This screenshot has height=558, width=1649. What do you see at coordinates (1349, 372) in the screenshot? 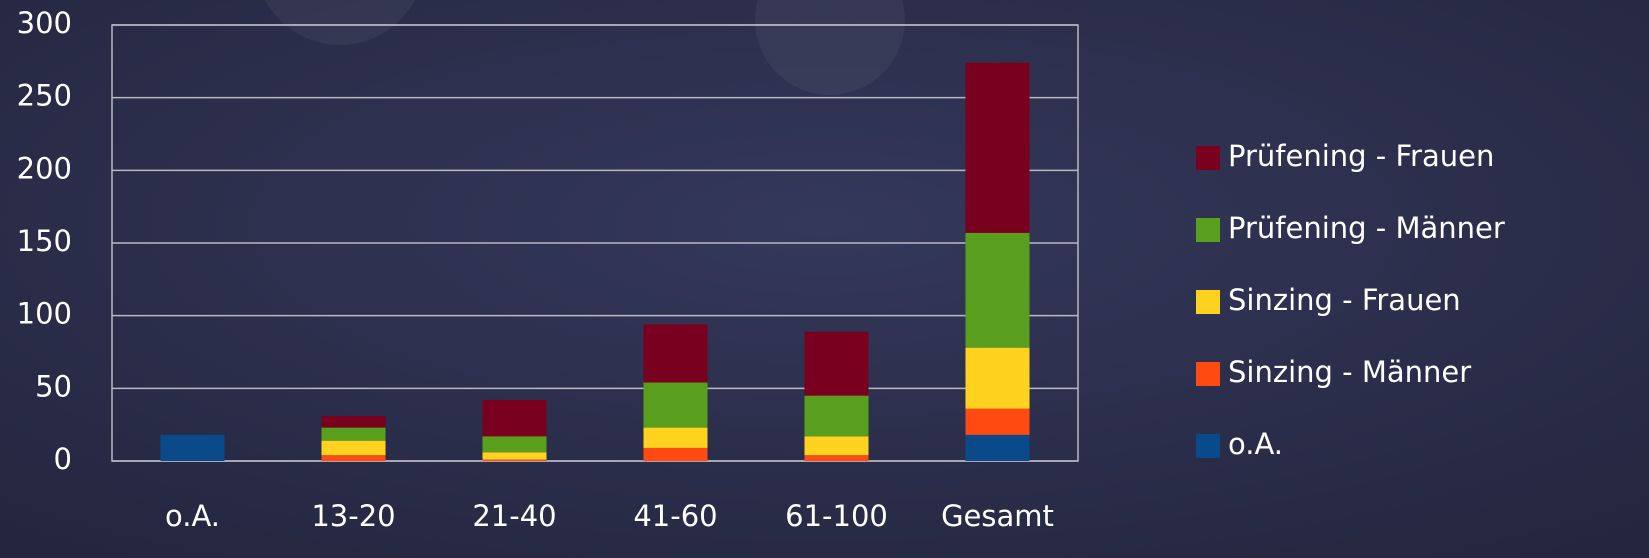
I see `legend-label: Sinzing - Männer` at bounding box center [1349, 372].